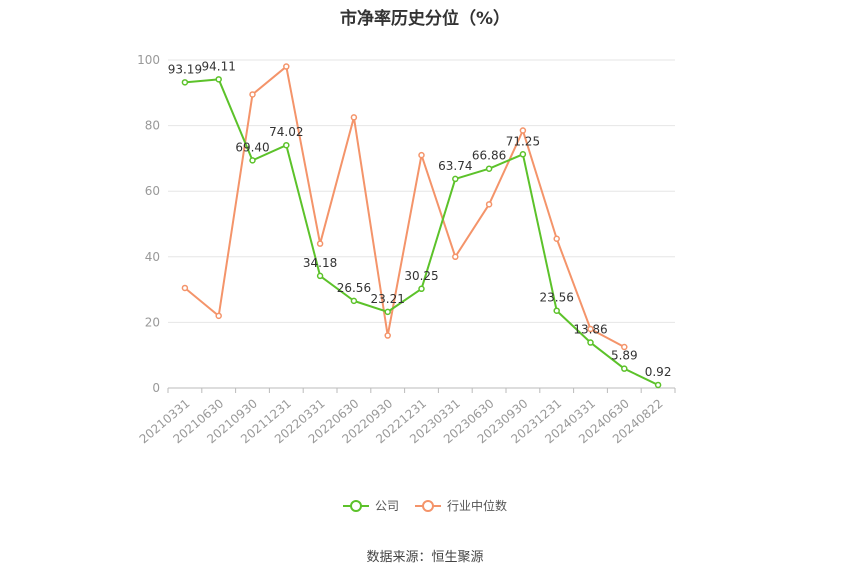  Describe the element at coordinates (355, 506) in the screenshot. I see `legend-swatch-company` at that location.